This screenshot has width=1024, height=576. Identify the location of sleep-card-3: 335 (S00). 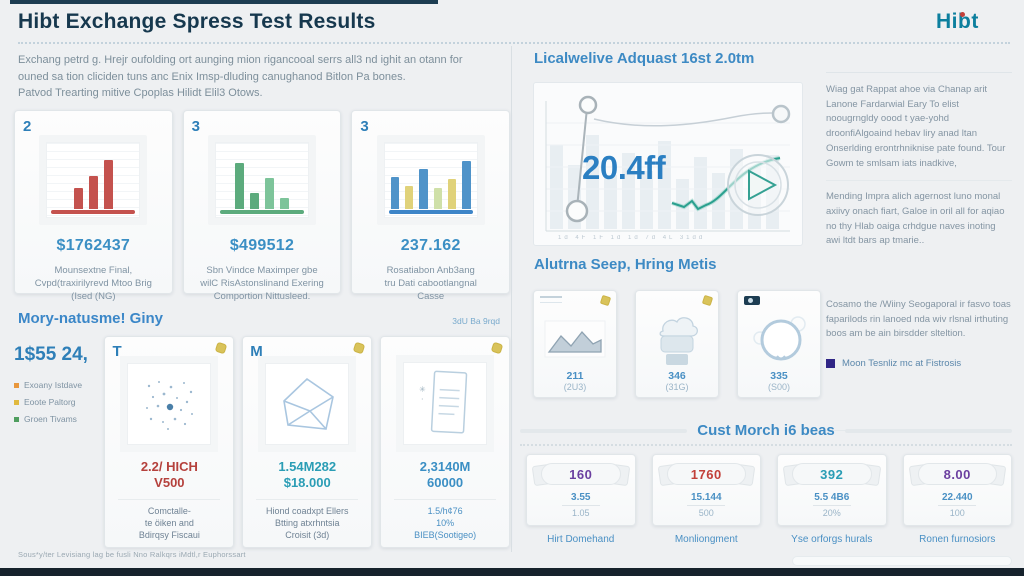
(779, 344).